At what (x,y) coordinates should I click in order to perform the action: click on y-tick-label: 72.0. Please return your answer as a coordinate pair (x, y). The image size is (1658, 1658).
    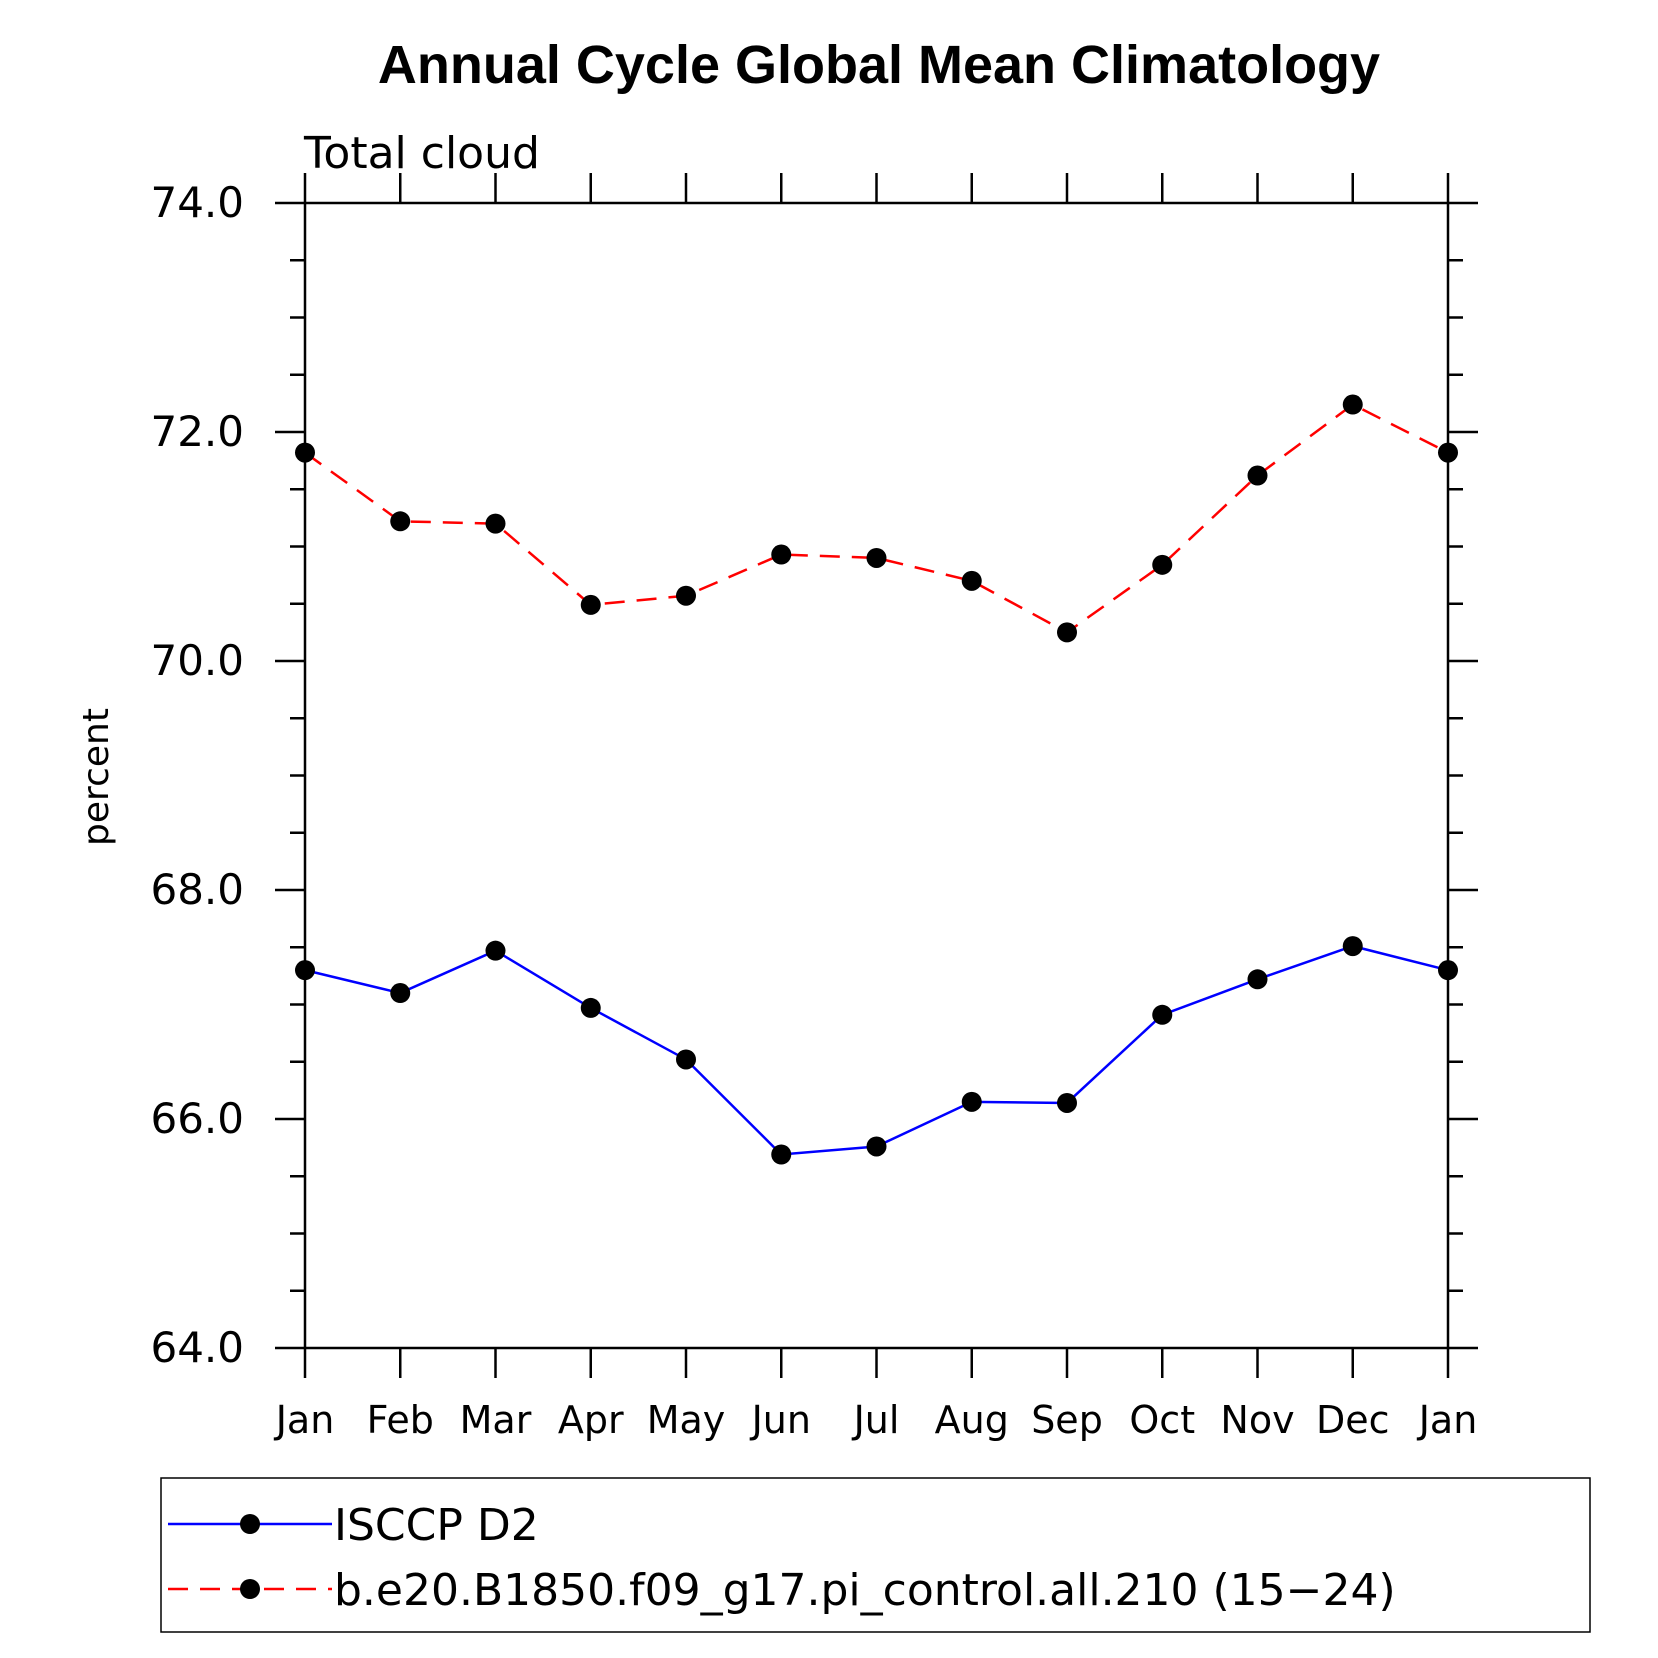
    Looking at the image, I should click on (197, 431).